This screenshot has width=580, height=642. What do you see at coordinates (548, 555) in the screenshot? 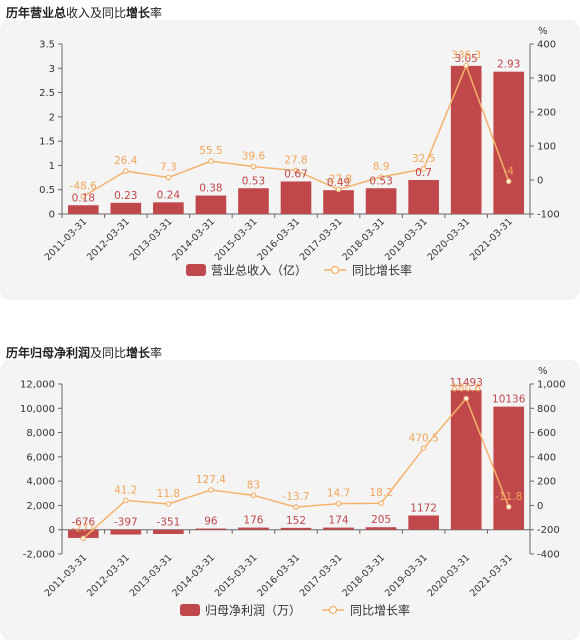
I see `right-tick-label: -400` at bounding box center [548, 555].